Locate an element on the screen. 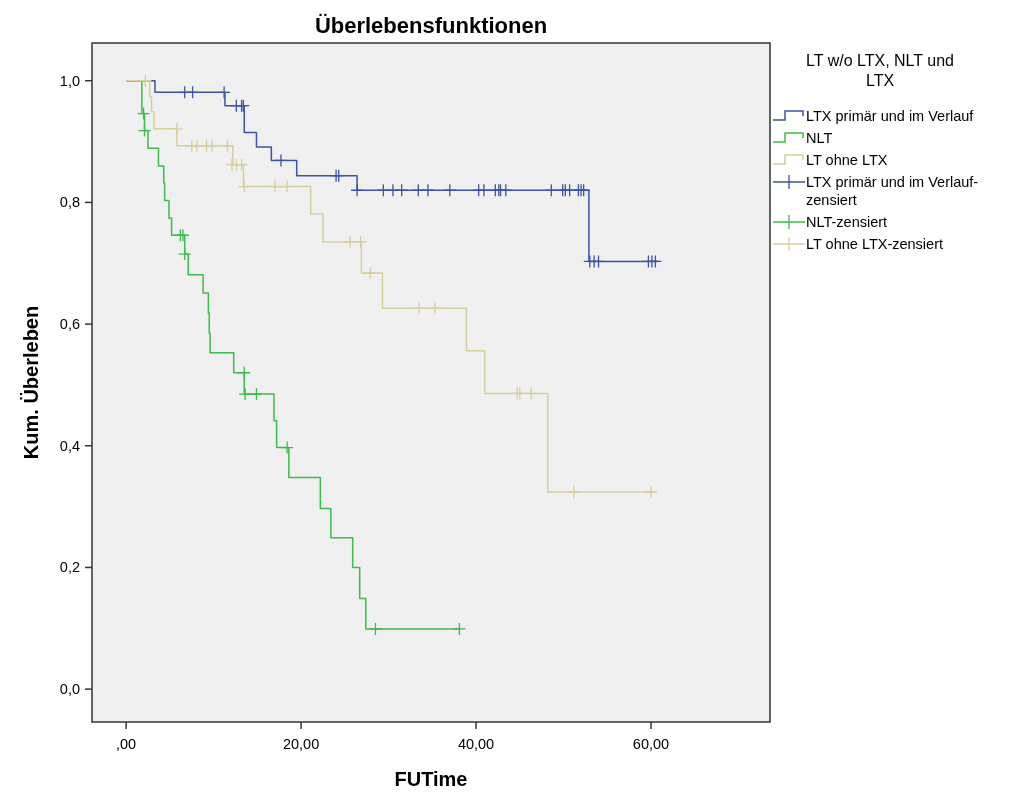  legend-label: NLT-zensiert is located at coordinates (847, 222).